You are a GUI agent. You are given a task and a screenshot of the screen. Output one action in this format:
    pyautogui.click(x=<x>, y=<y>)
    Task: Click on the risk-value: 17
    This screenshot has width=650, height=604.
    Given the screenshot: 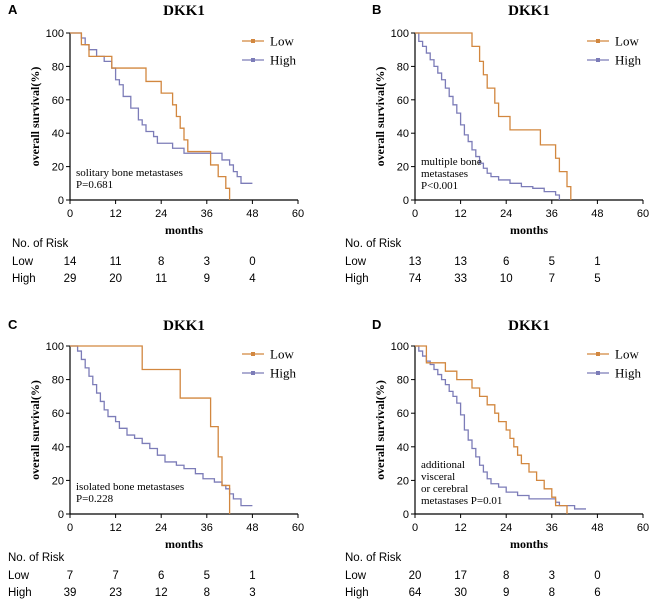 What is the action you would take?
    pyautogui.click(x=460, y=576)
    